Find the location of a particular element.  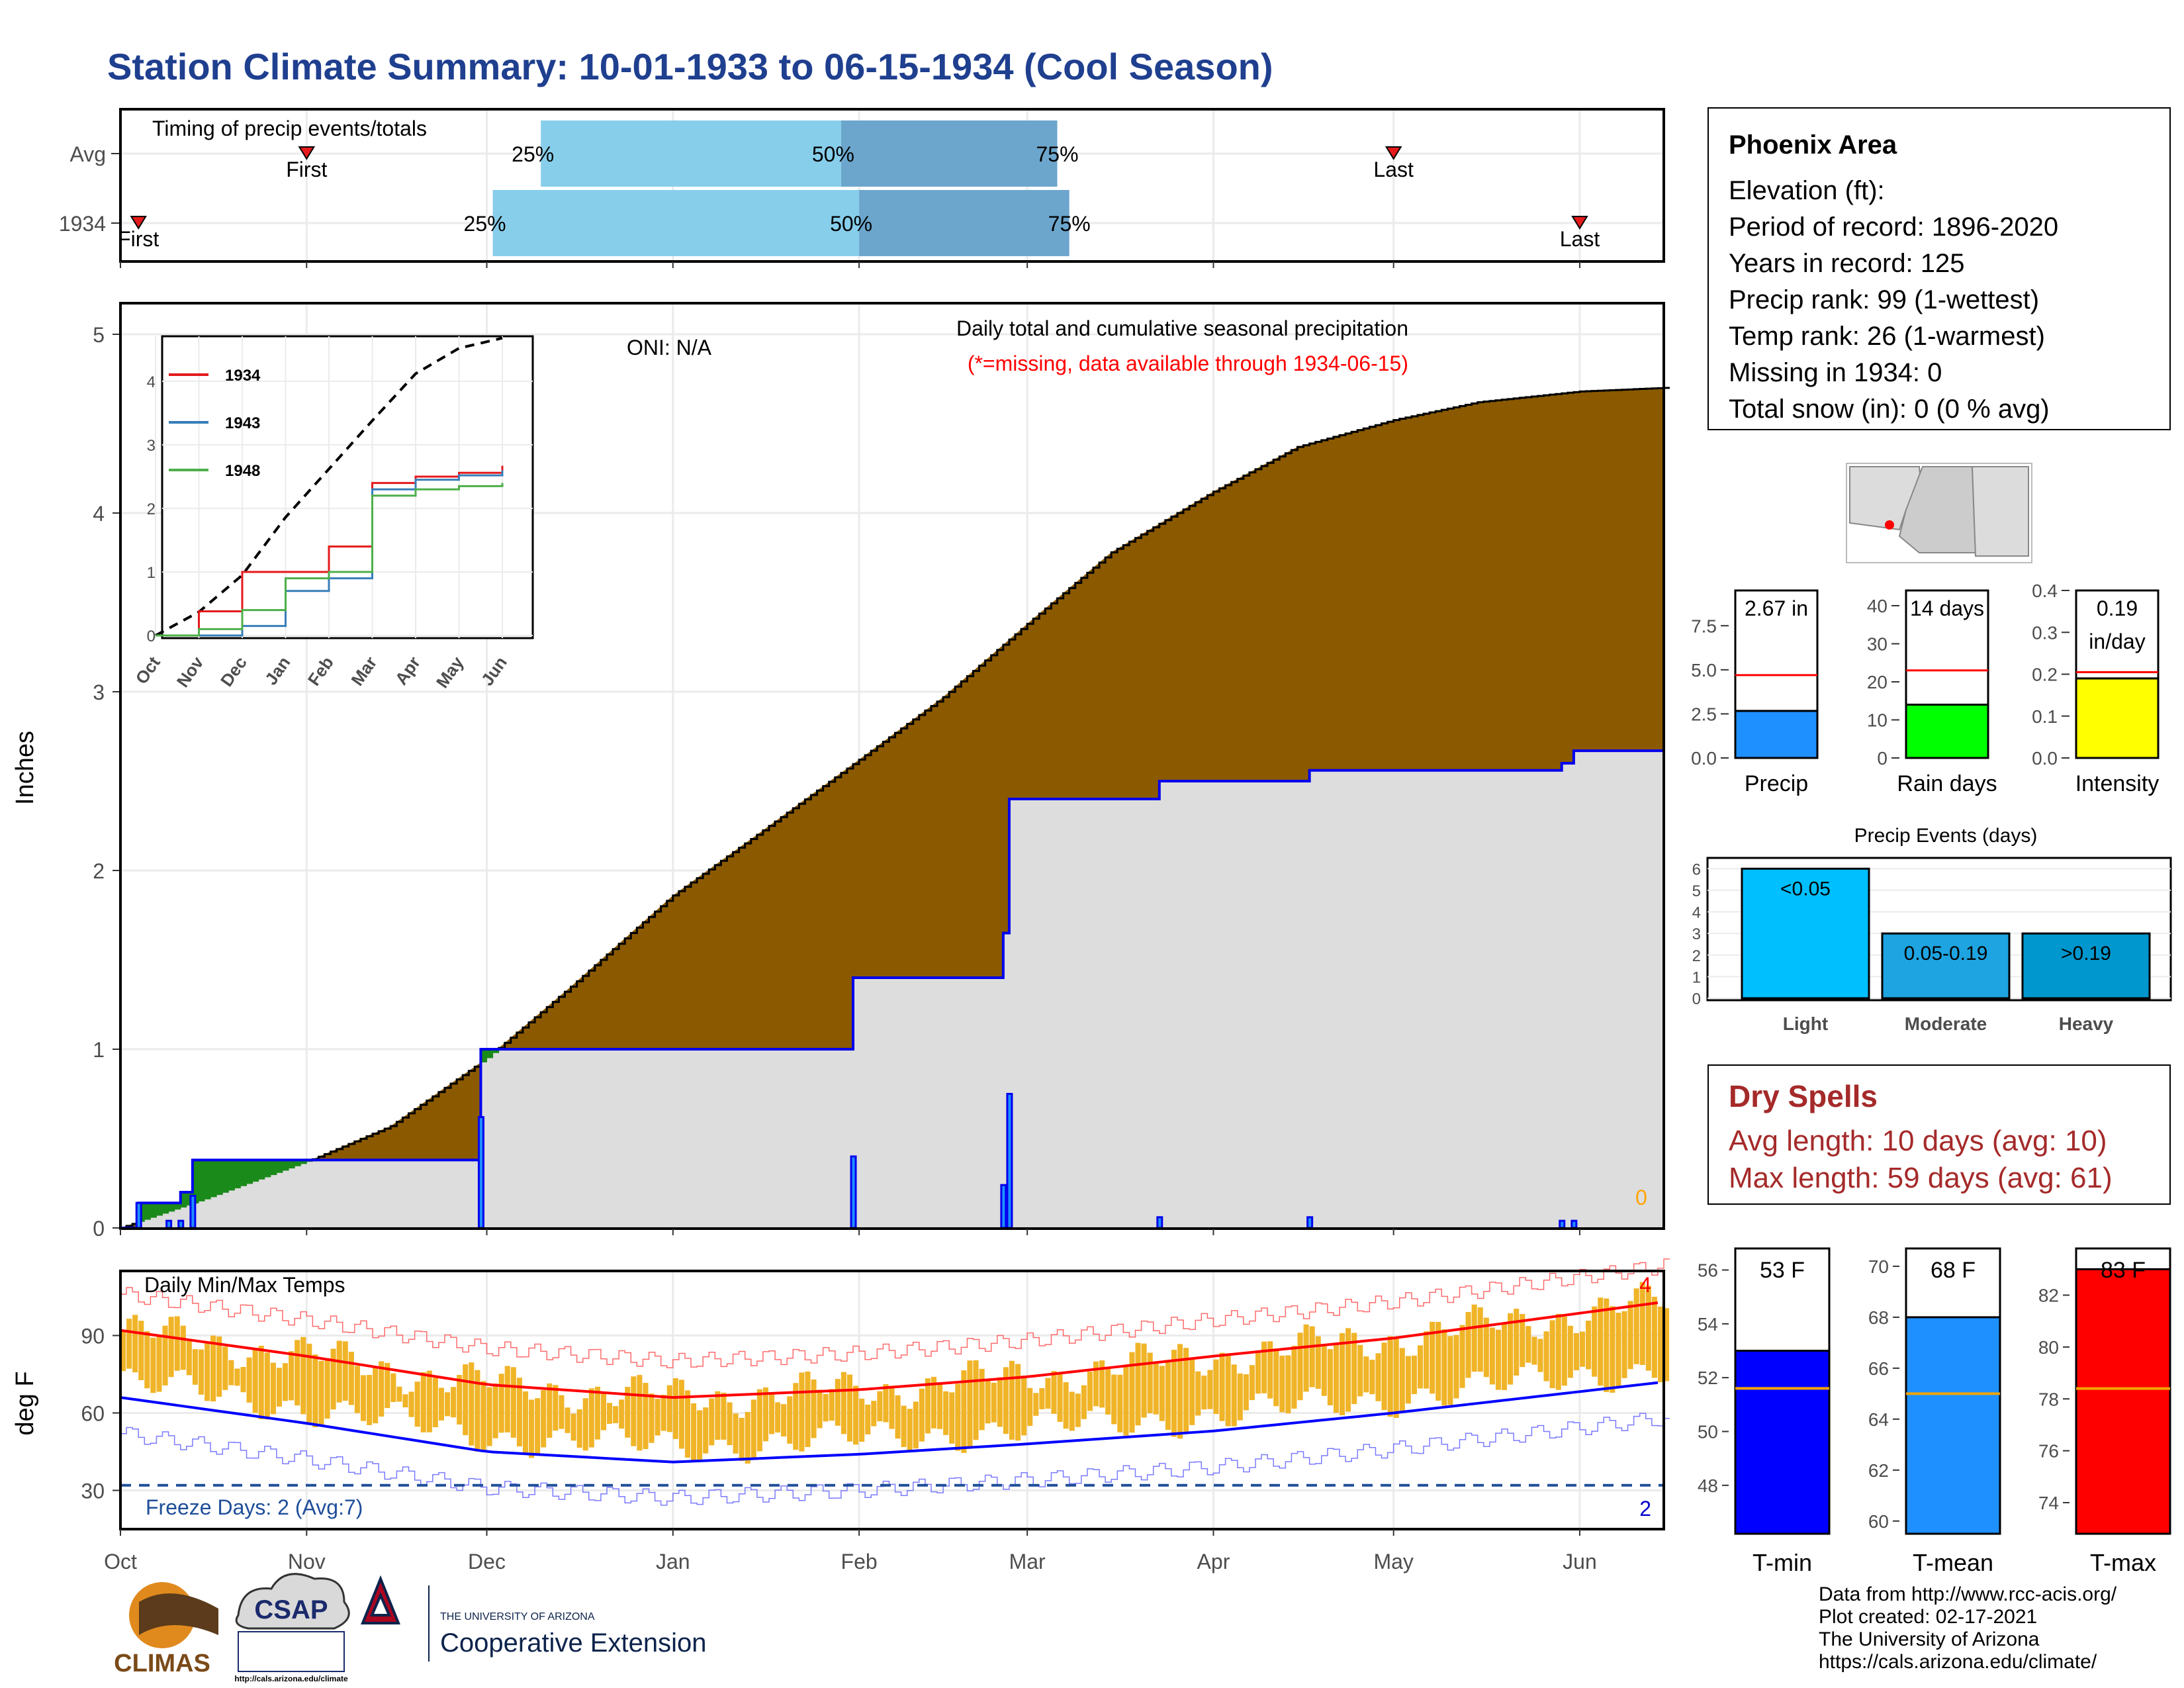

month-axis-label: Feb is located at coordinates (859, 1561).